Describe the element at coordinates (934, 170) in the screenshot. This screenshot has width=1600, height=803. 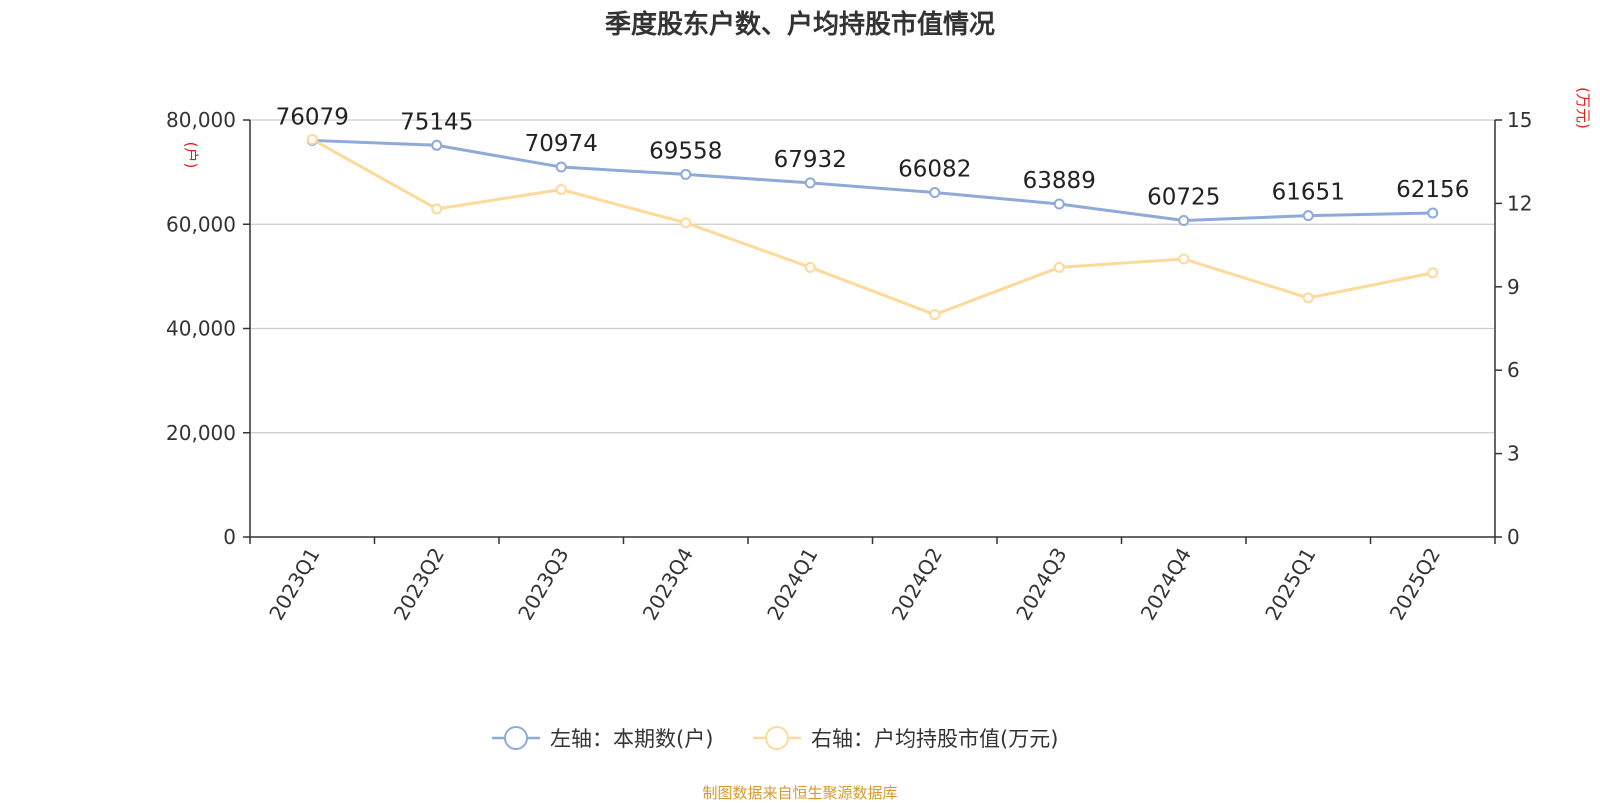
I see `data-label: 66082` at that location.